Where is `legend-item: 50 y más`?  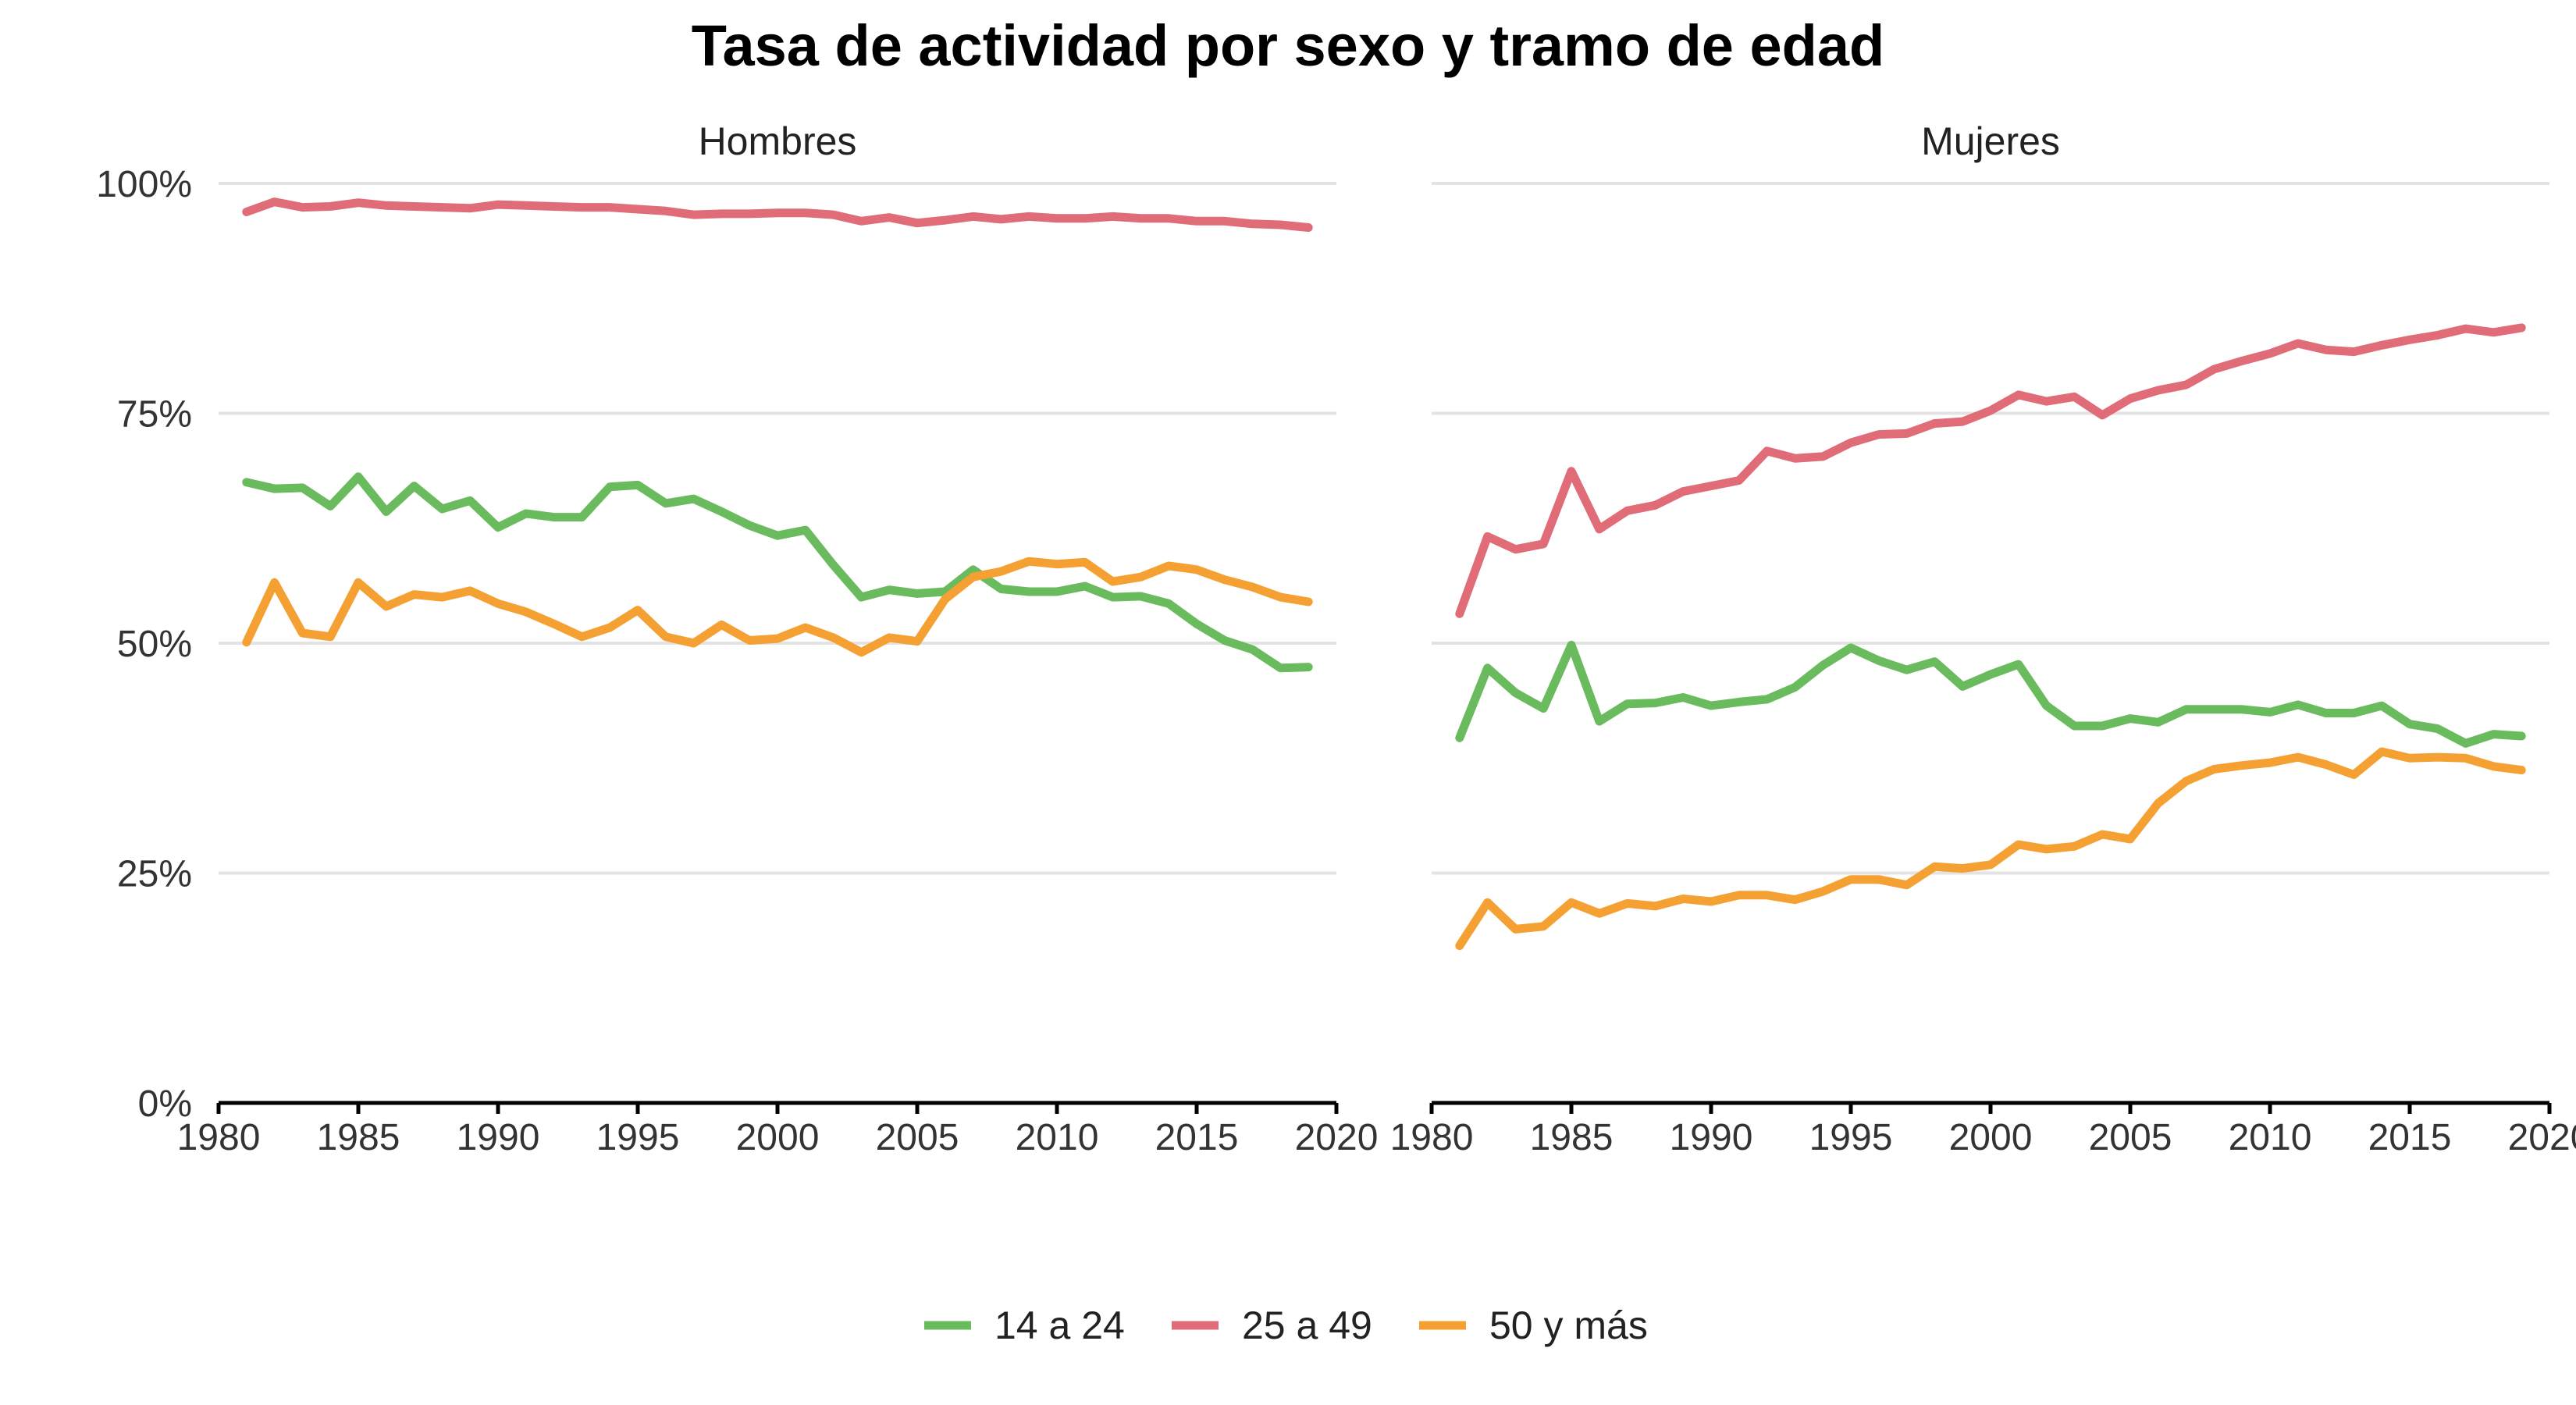 legend-item: 50 y más is located at coordinates (1533, 1325).